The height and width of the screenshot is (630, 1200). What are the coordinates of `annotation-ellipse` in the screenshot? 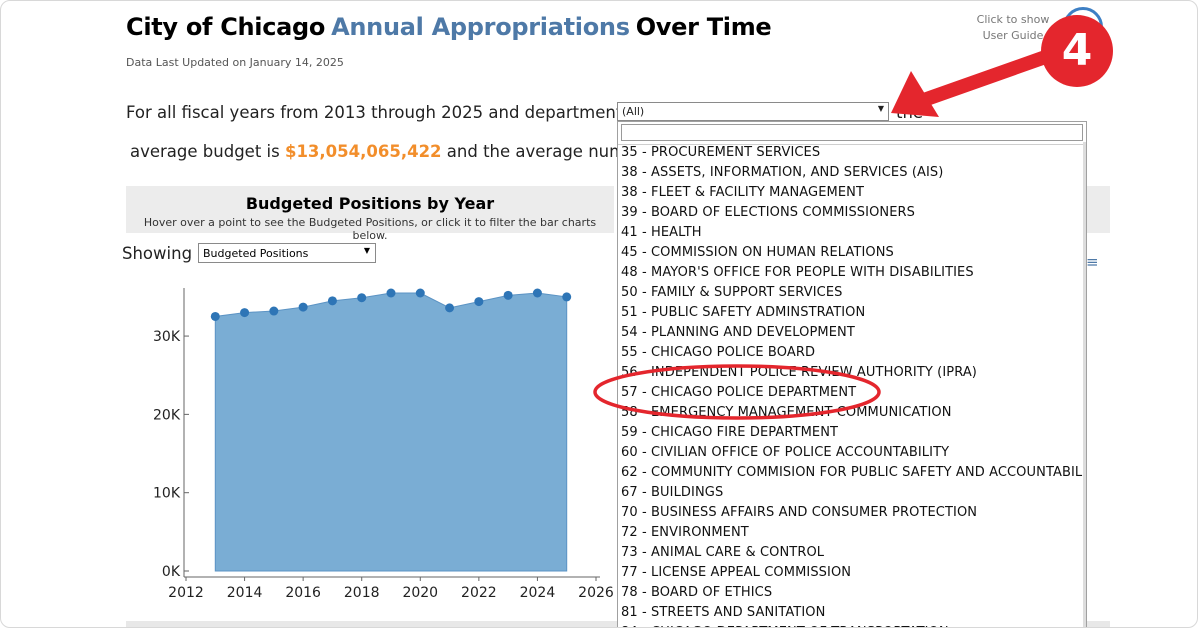 It's located at (737, 392).